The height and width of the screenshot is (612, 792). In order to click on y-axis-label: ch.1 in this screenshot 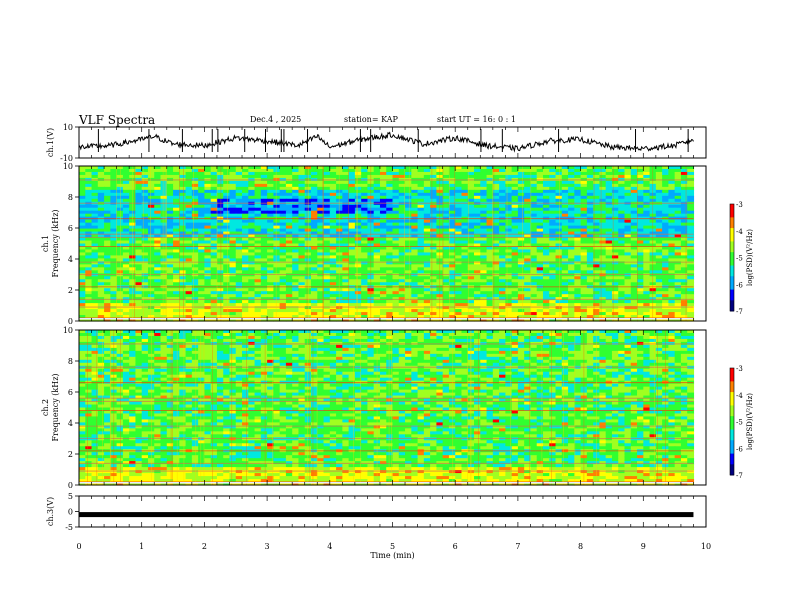, I will do `click(45, 243)`.